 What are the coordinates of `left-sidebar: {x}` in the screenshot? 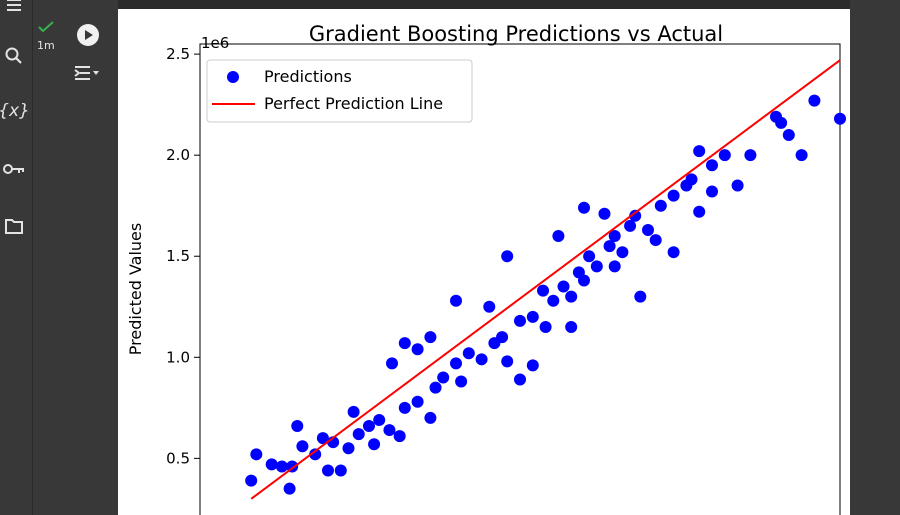 It's located at (16, 257).